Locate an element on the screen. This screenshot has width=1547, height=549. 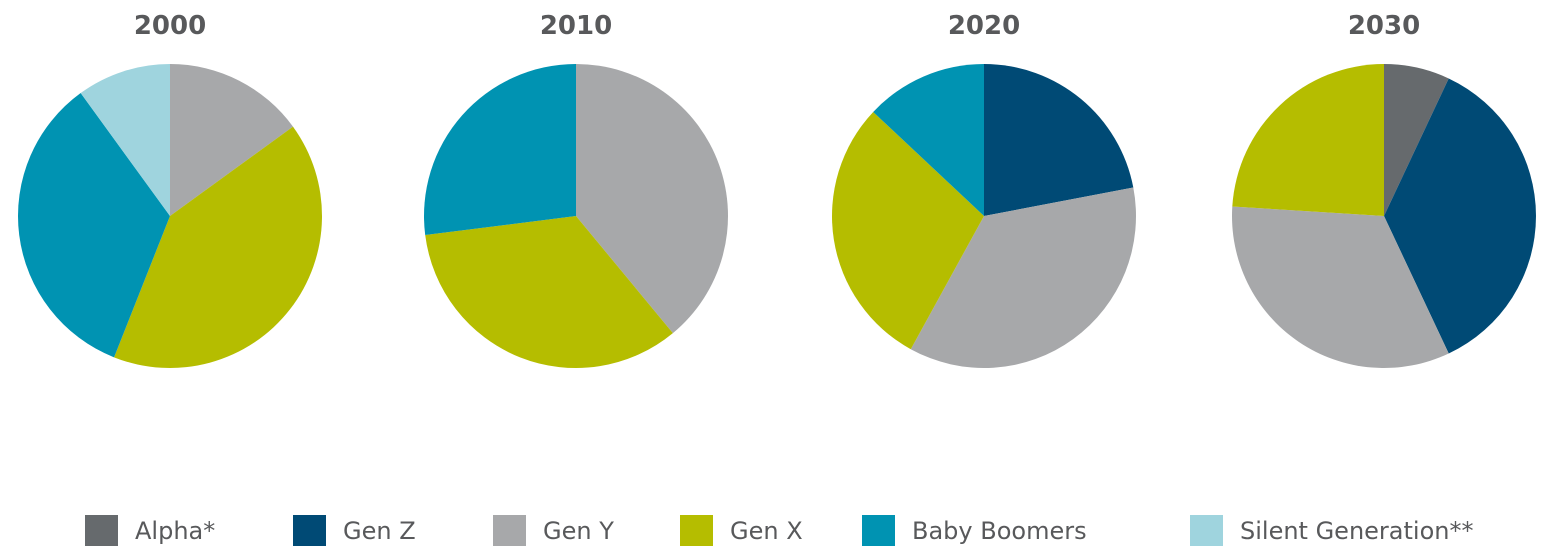
legend-label: Gen Z is located at coordinates (379, 531).